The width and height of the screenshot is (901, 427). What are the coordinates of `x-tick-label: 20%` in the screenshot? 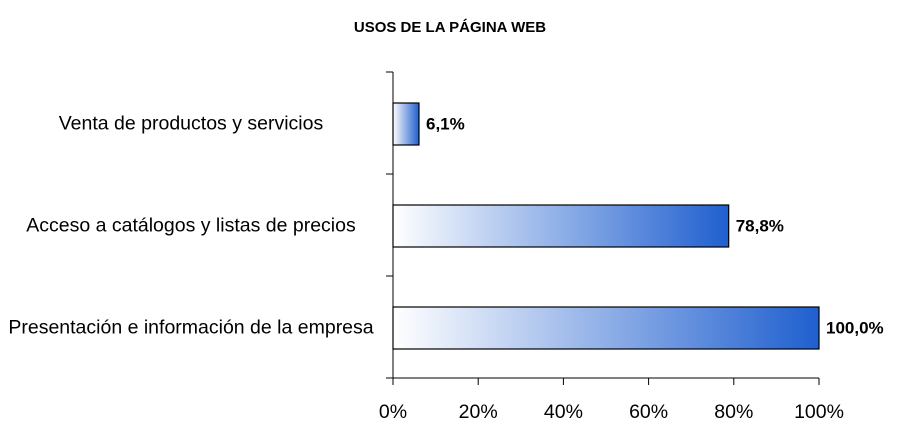 It's located at (478, 412).